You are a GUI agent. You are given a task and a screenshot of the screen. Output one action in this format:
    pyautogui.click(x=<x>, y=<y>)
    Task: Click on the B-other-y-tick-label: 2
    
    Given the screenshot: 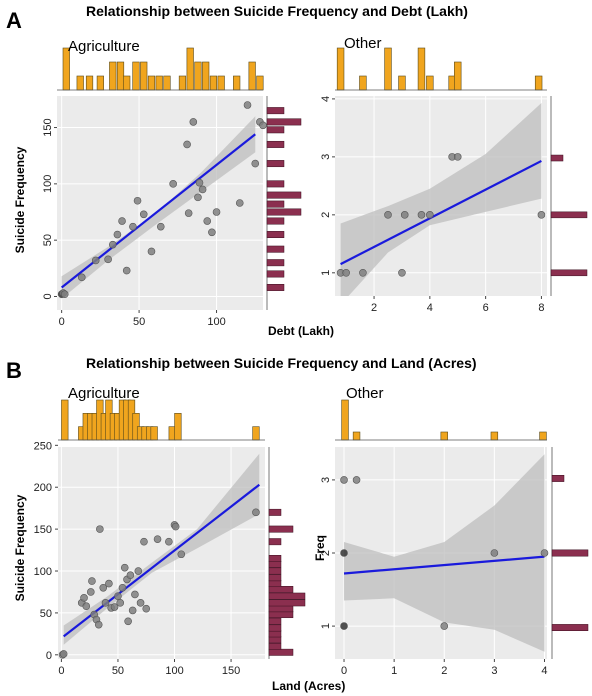 What is the action you would take?
    pyautogui.click(x=326, y=553)
    